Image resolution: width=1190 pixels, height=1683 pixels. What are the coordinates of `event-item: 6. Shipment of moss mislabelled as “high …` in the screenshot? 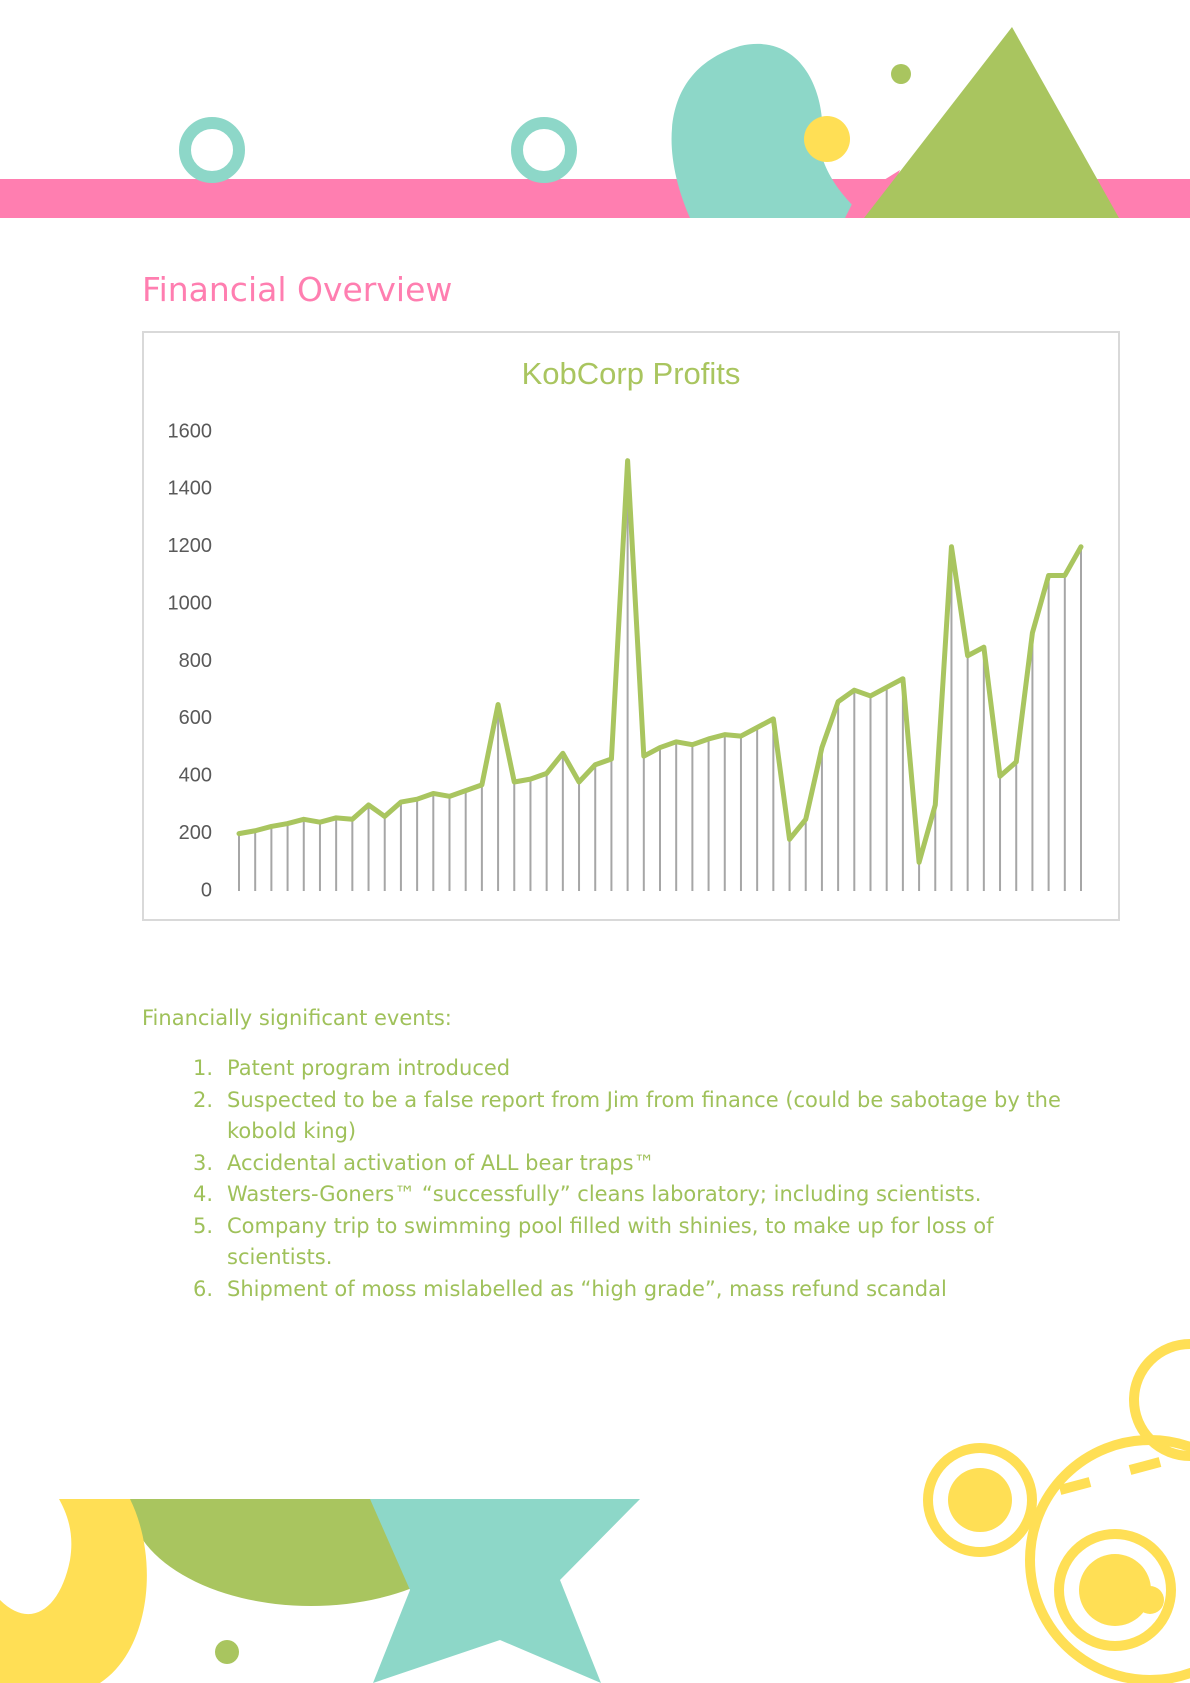 It's located at (618, 1290).